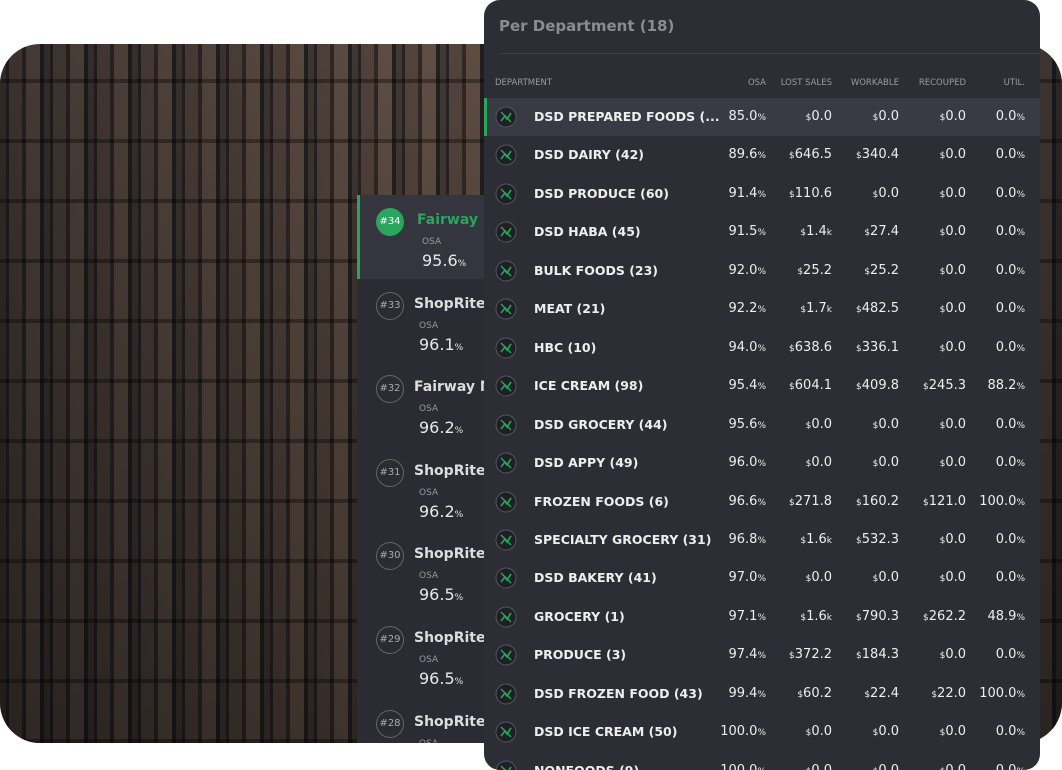 The width and height of the screenshot is (1062, 770). Describe the element at coordinates (762, 761) in the screenshot. I see `department-row: NONFOODS (9) 100.0% $0.0 $0.0 $0.0 0.0%` at that location.